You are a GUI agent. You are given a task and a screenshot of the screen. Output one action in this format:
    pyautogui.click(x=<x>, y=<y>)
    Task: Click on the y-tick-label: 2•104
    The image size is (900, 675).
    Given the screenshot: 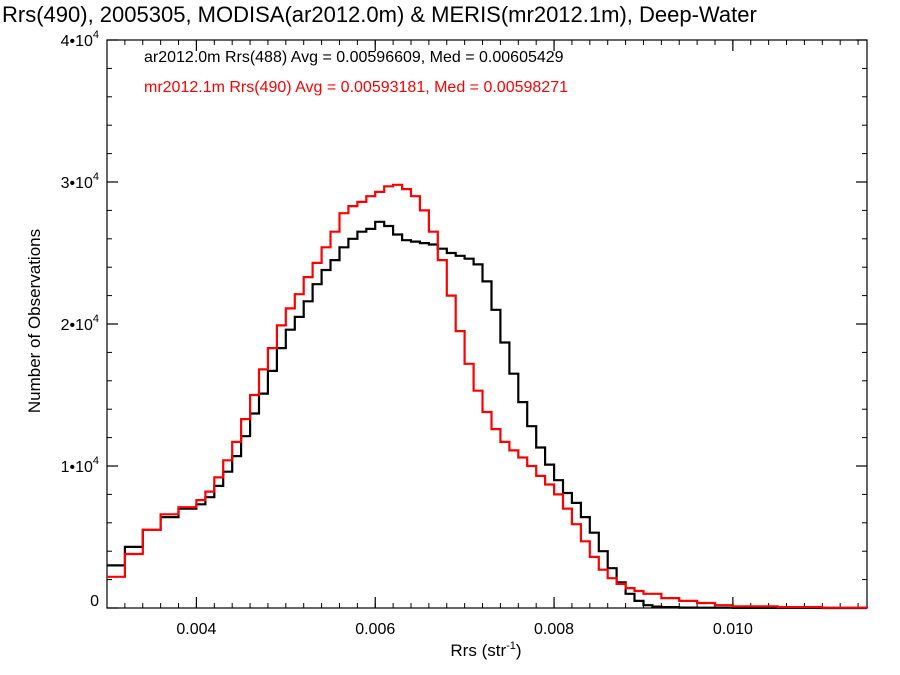 What is the action you would take?
    pyautogui.click(x=80, y=323)
    